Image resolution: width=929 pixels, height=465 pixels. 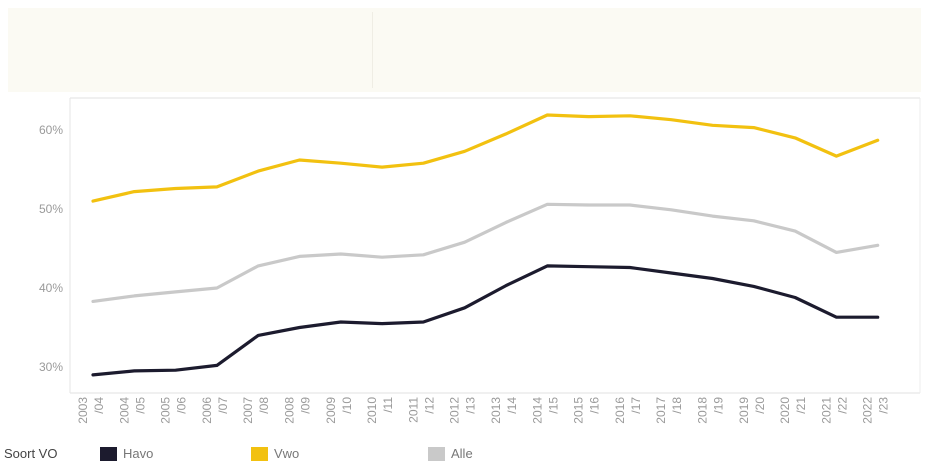 What do you see at coordinates (140, 405) in the screenshot?
I see `x-tick-label: /05` at bounding box center [140, 405].